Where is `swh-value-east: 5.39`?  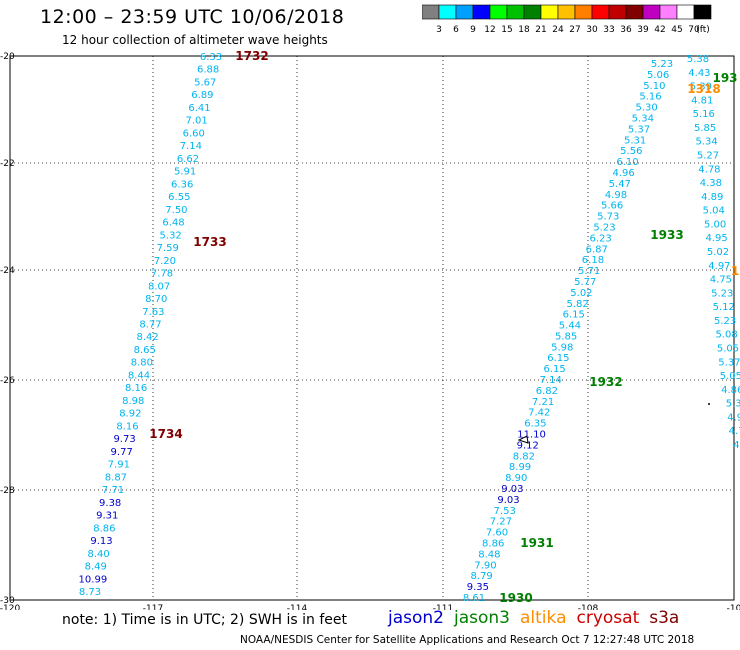 swh-value-east: 5.39 is located at coordinates (701, 87).